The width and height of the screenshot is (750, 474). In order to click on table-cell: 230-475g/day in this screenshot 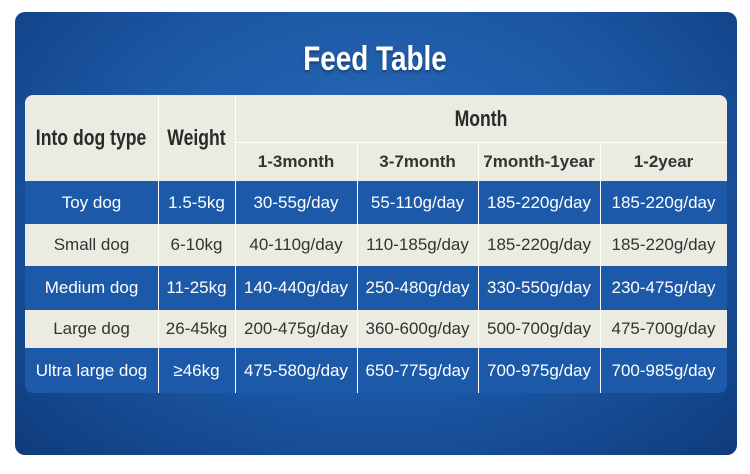, I will do `click(663, 288)`.